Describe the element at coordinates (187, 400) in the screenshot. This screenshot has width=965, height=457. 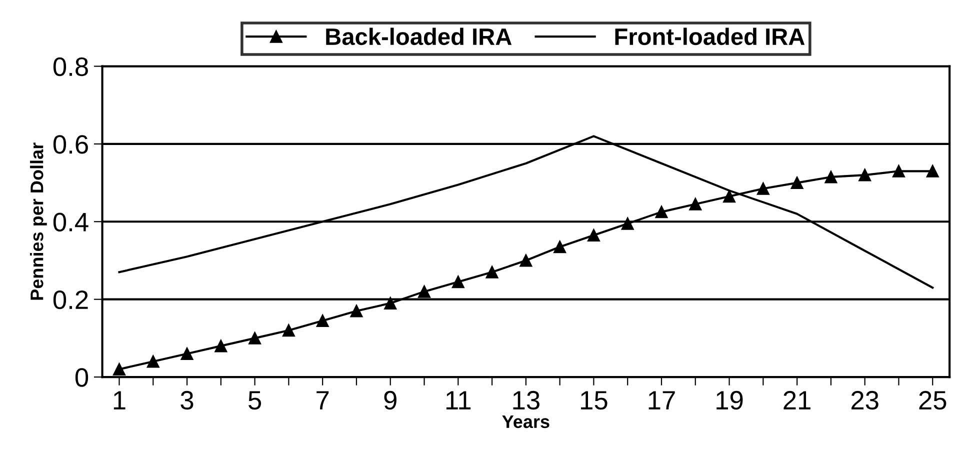
I see `x-tick-label: 3` at that location.